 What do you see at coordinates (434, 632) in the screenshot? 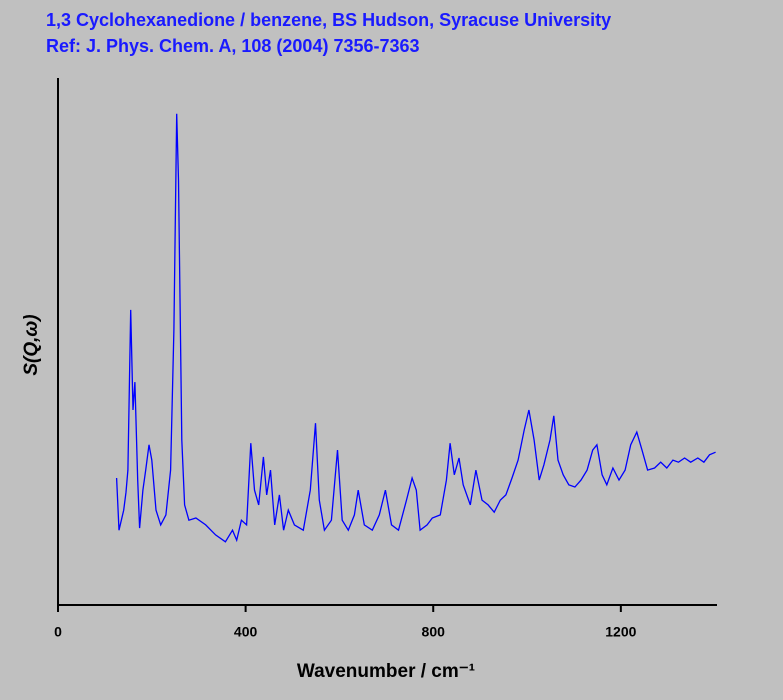
I see `x-tick-label: 800` at bounding box center [434, 632].